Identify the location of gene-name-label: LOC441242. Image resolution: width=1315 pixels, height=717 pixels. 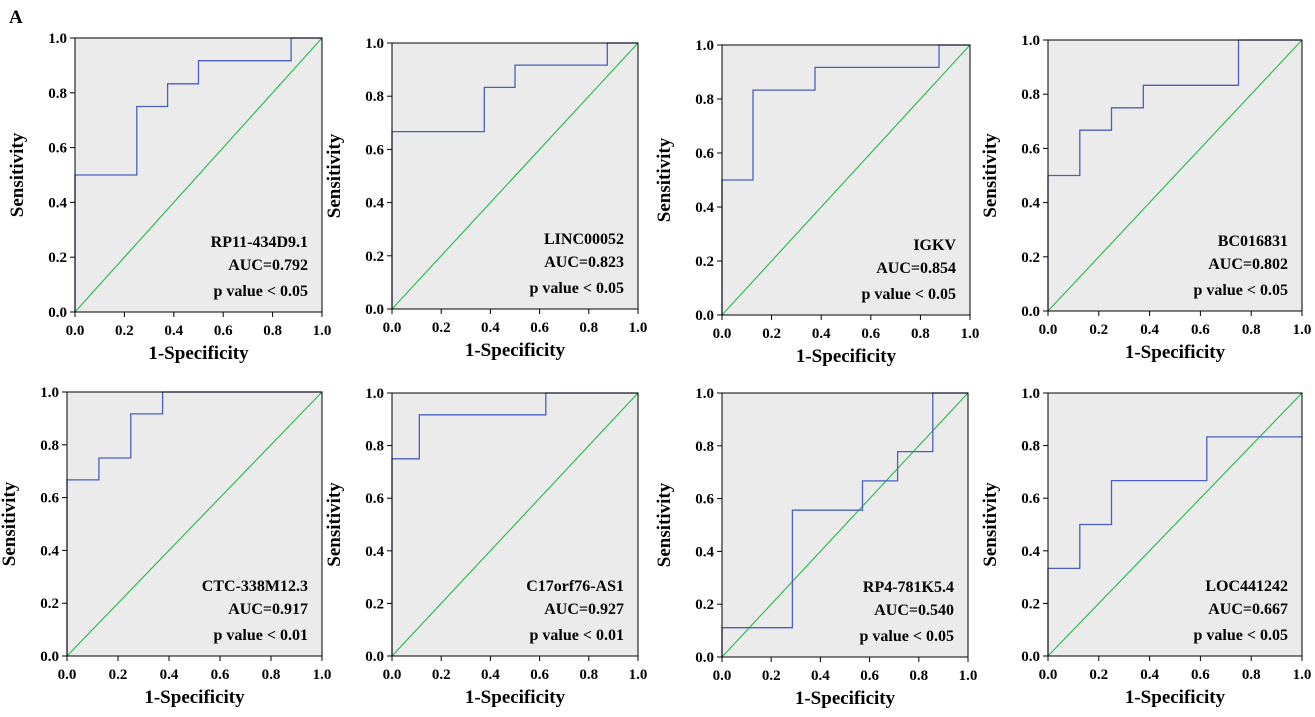
(1246, 586).